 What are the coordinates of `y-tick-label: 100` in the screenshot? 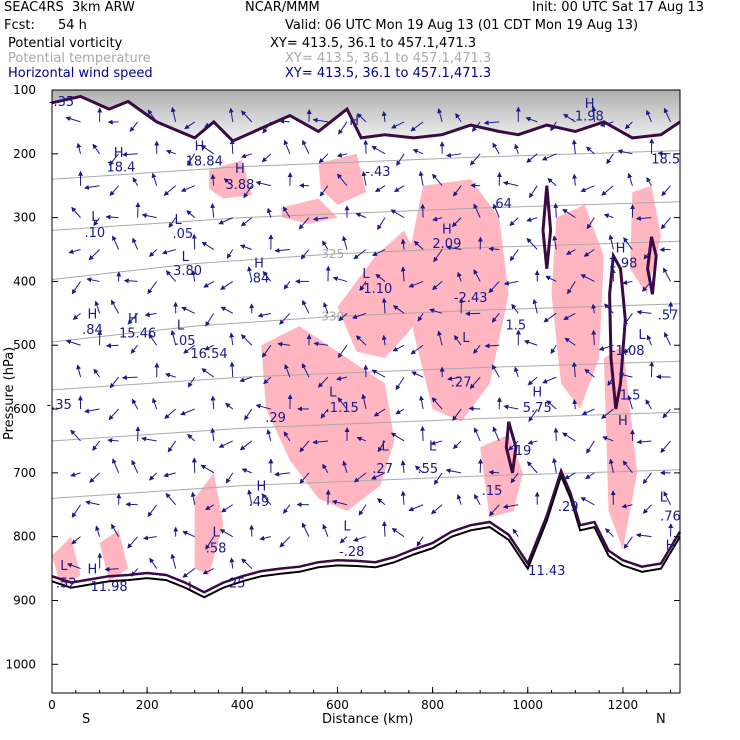 It's located at (24, 90).